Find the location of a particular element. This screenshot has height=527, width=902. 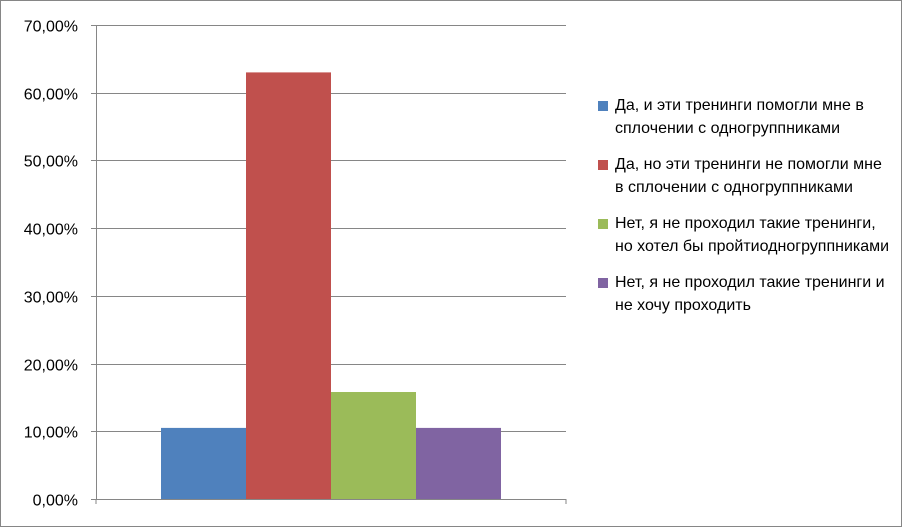

y-tick-label-2: 20,00% is located at coordinates (51, 366).